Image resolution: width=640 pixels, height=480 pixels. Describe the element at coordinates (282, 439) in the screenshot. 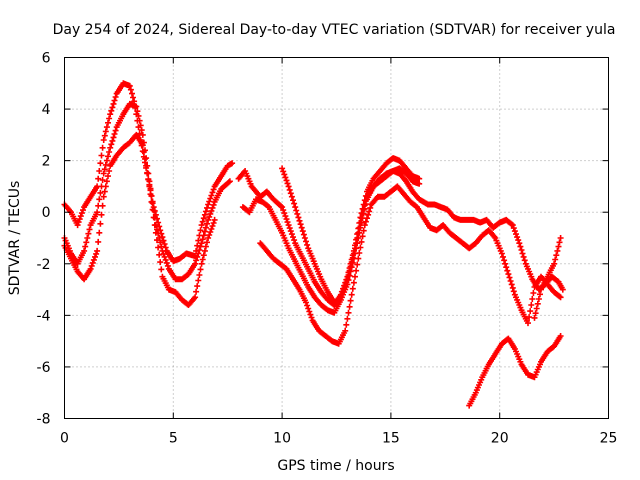

I see `x-tick-label: 10` at that location.